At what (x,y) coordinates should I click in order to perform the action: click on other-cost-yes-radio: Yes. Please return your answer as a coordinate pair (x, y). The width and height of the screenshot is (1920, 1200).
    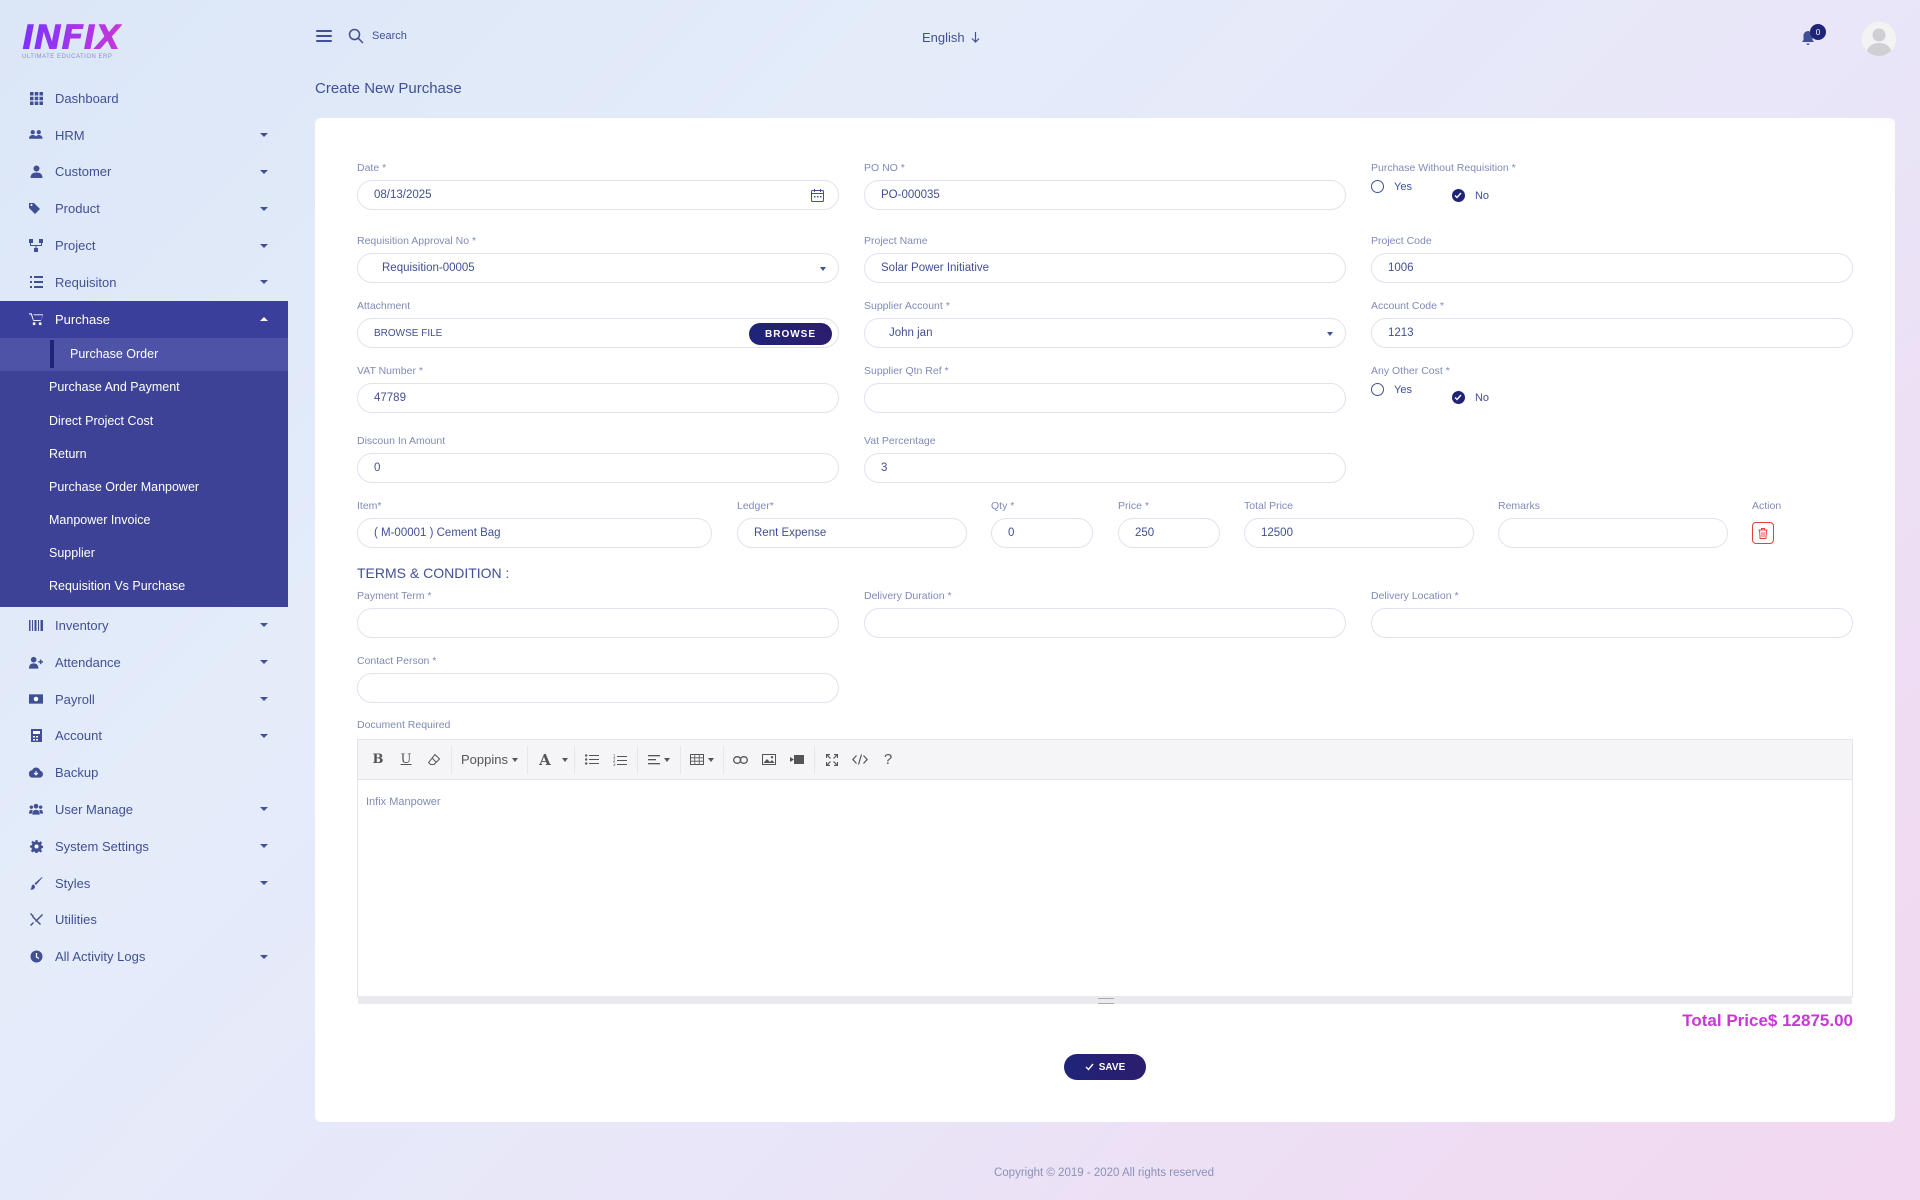
    Looking at the image, I should click on (1391, 389).